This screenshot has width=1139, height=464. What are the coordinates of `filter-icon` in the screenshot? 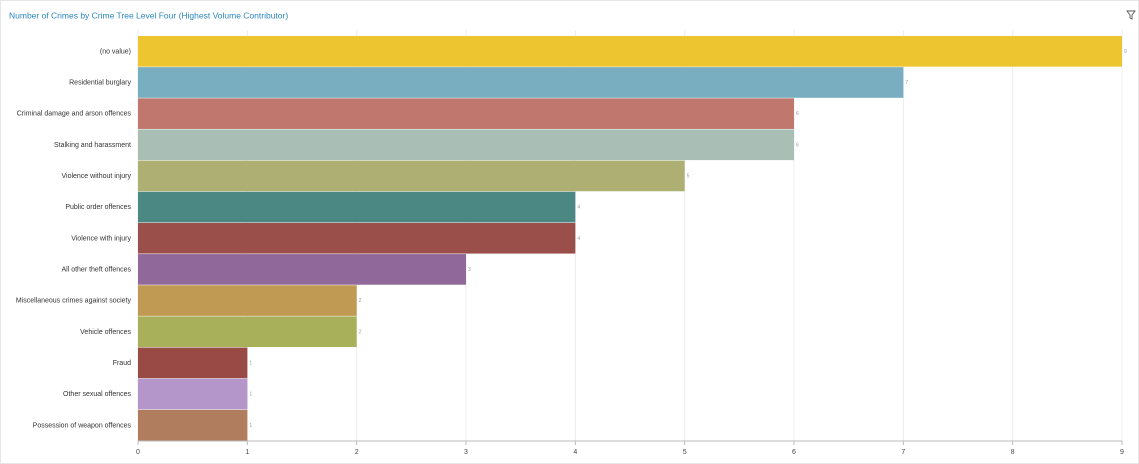 It's located at (1131, 15).